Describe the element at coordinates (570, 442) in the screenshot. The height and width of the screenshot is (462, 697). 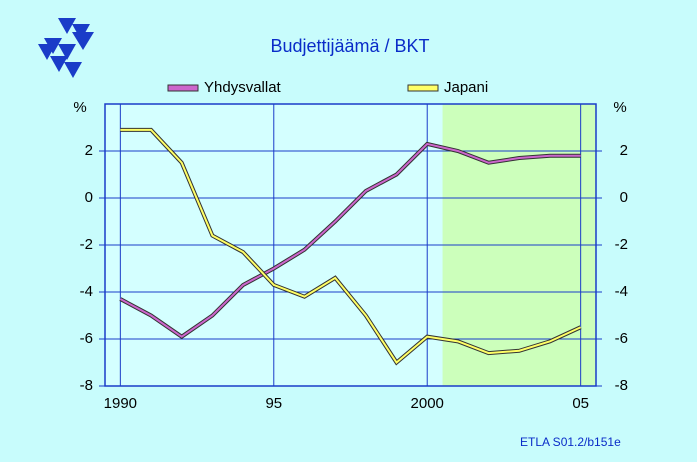
I see `source: ETLA S01.2/b151e` at that location.